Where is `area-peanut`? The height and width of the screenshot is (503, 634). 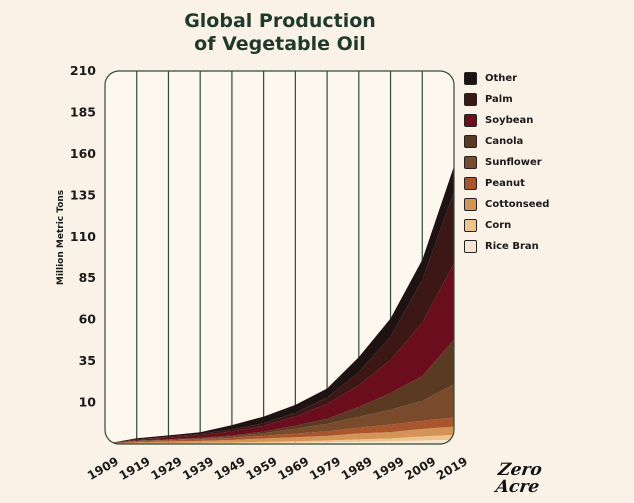
area-peanut is located at coordinates (279, 430).